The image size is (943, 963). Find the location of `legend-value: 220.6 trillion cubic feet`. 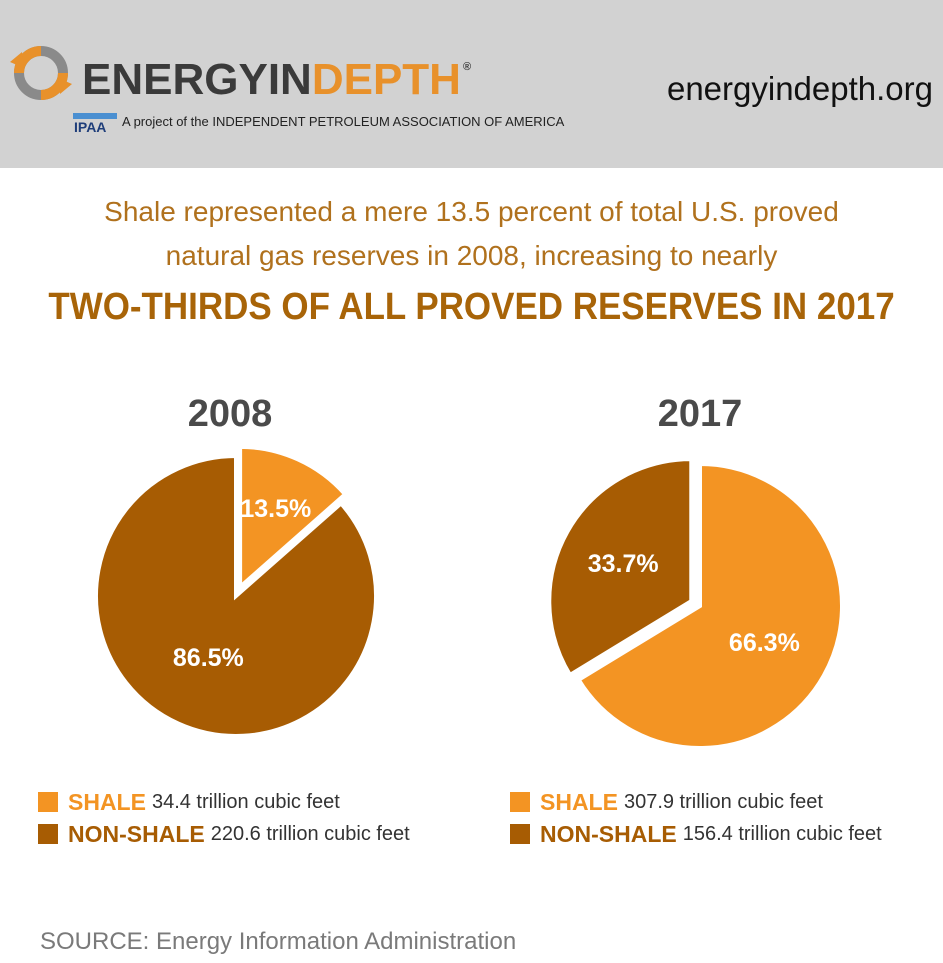

legend-value: 220.6 trillion cubic feet is located at coordinates (310, 833).